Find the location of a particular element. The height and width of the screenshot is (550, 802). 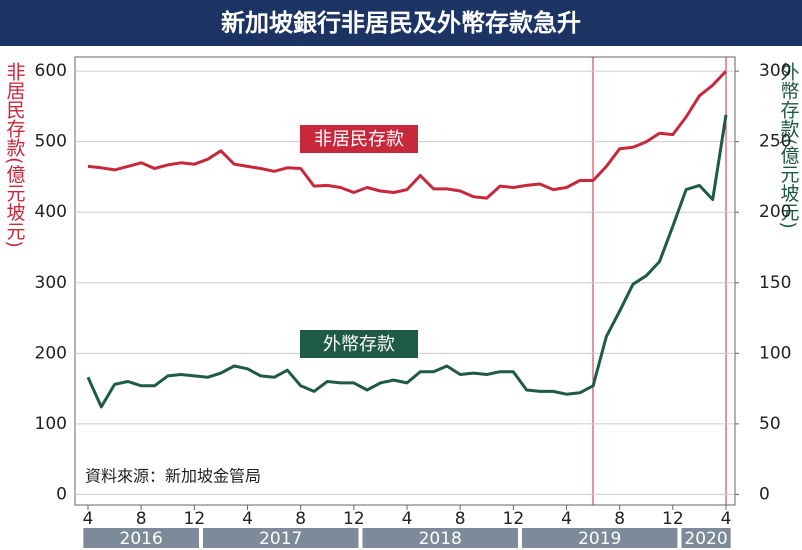

year-label: 2017 is located at coordinates (280, 539).